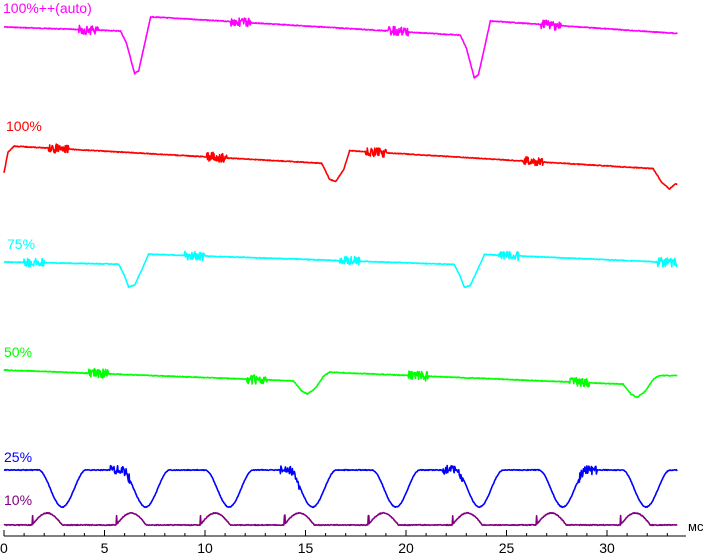  I want to click on x-tick-label-25: 25, so click(507, 547).